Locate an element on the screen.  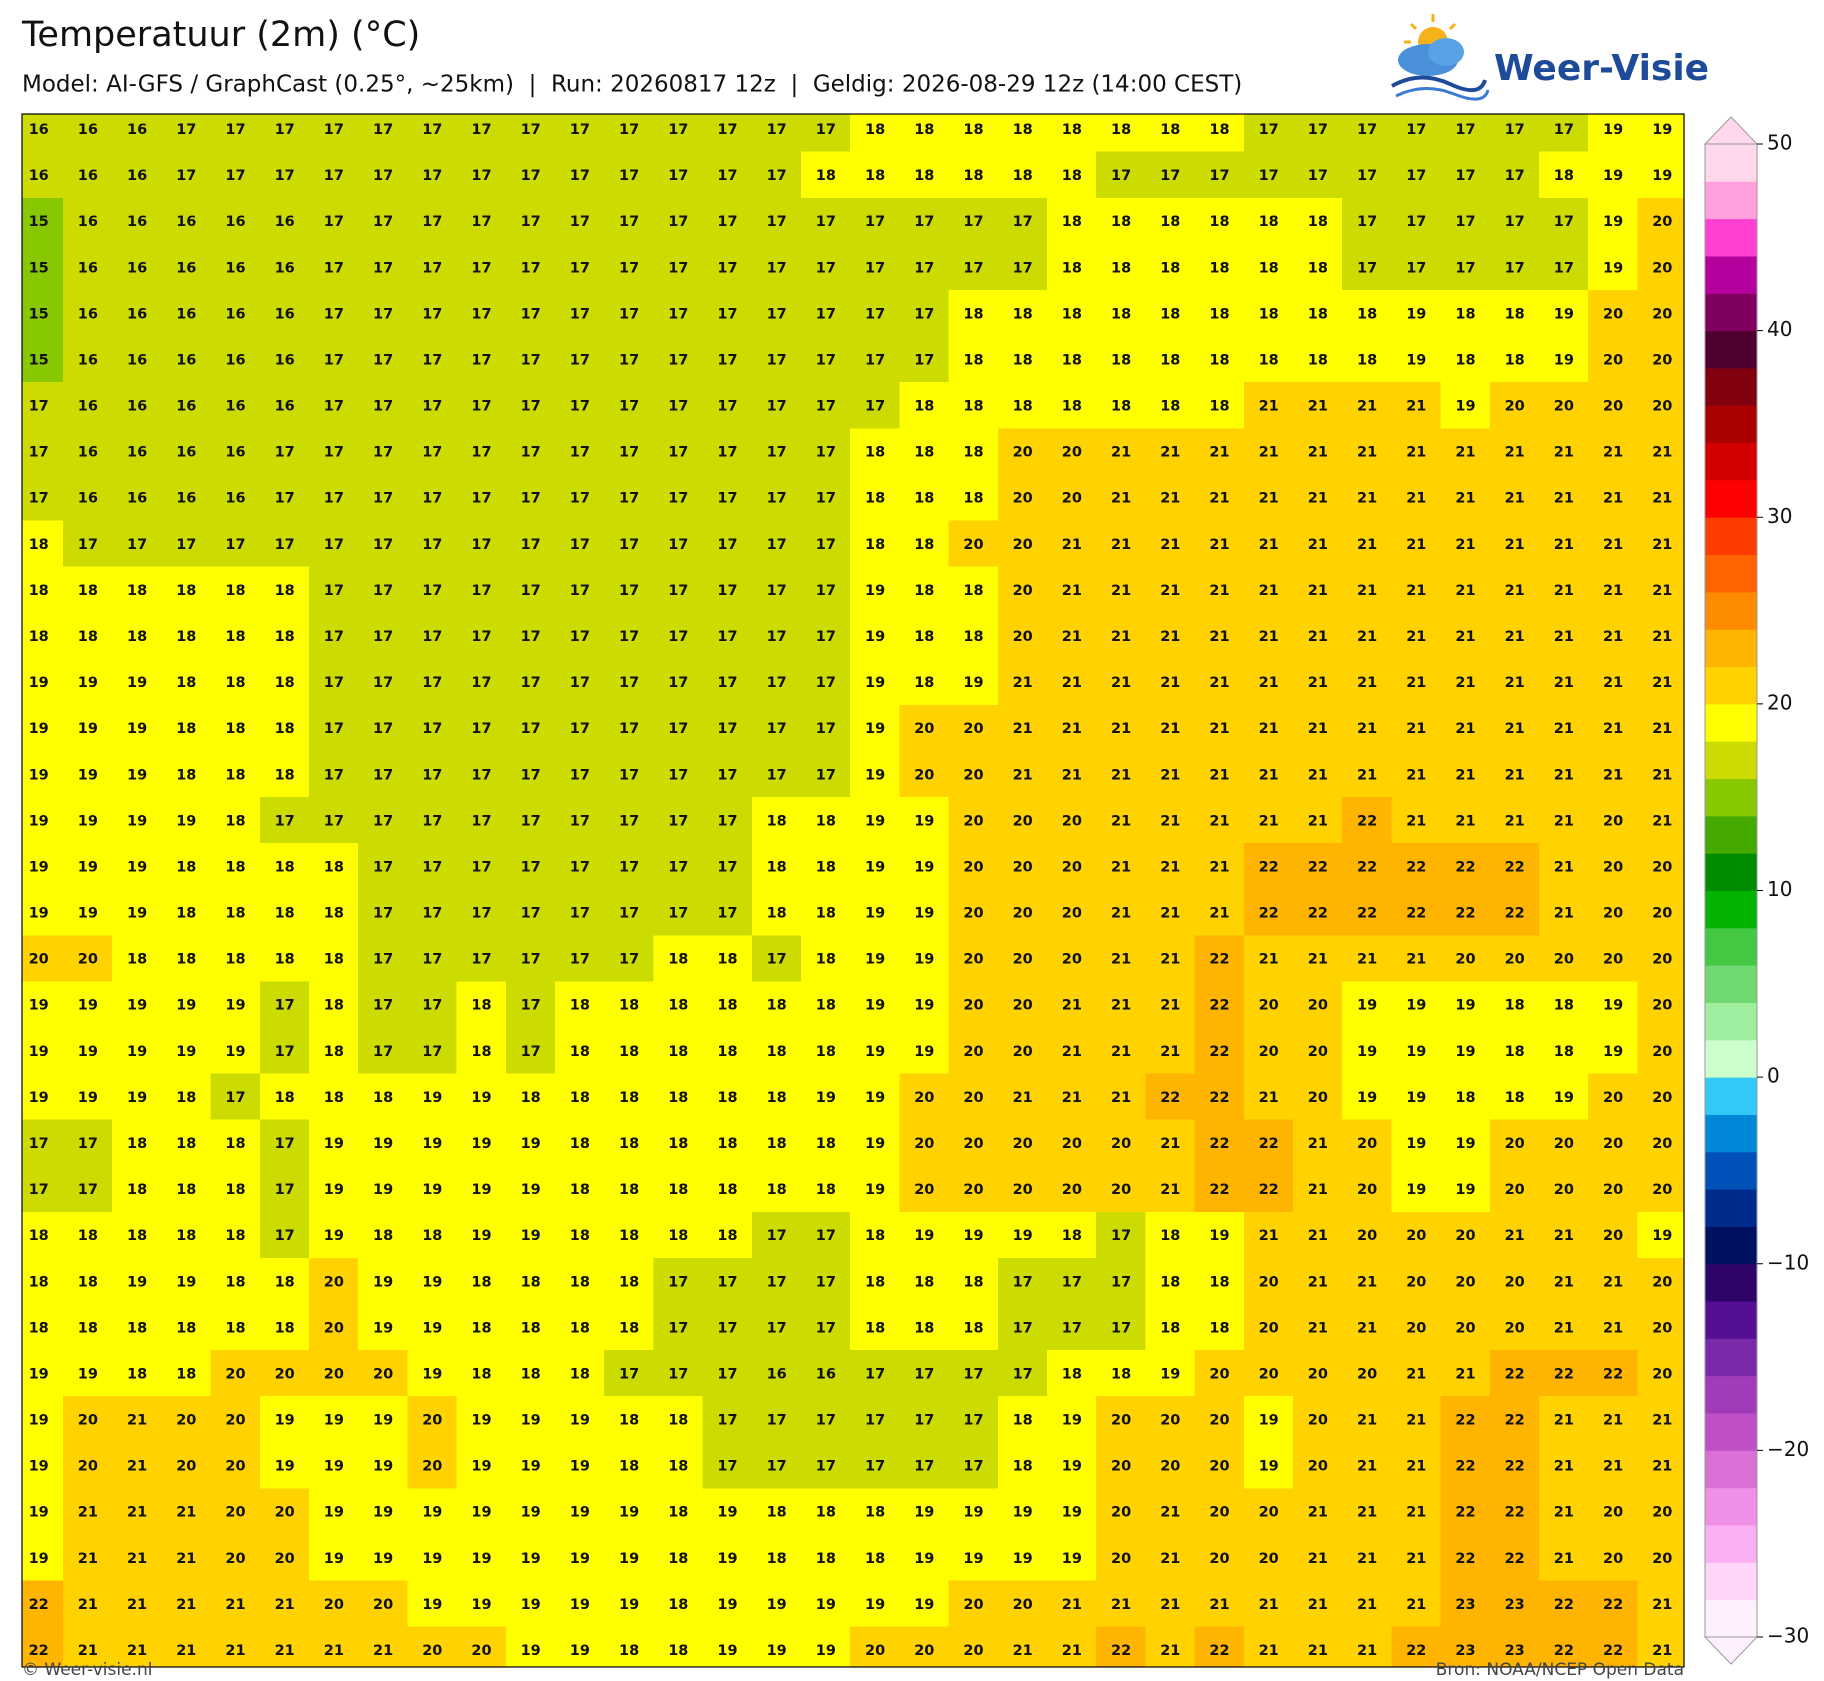
temperature-label: 15 is located at coordinates (39, 360).